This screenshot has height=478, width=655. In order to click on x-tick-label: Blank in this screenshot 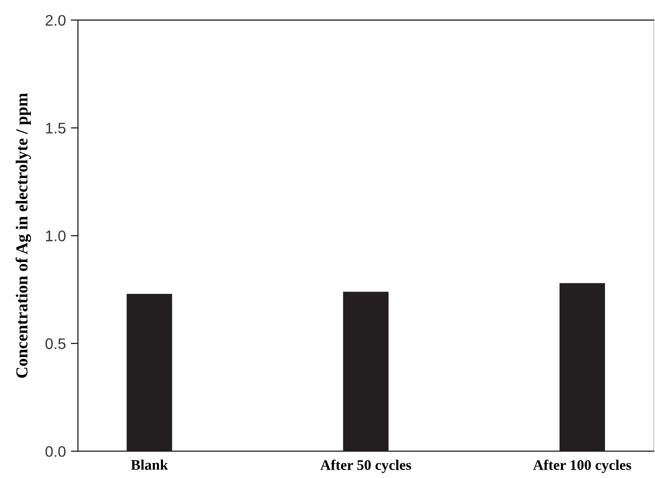, I will do `click(149, 465)`.